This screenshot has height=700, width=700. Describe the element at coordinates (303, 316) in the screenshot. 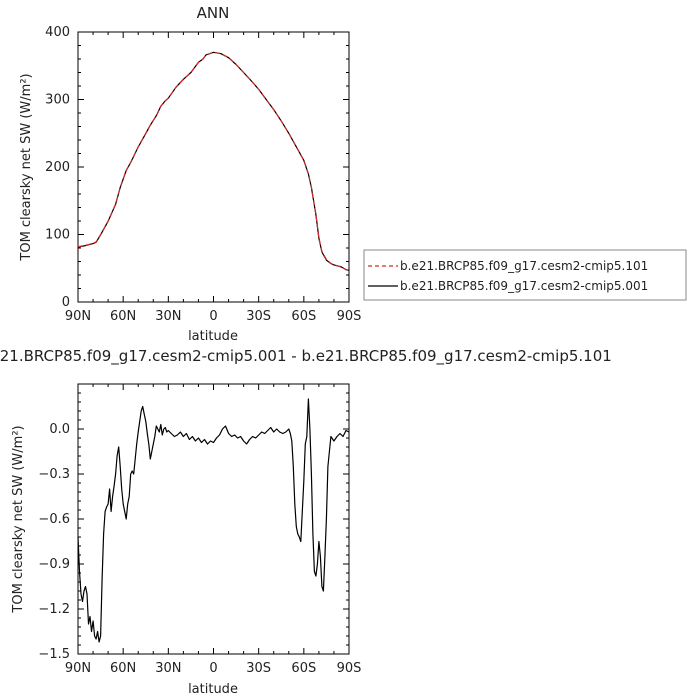

I see `top-x-tick-label: 60S` at that location.